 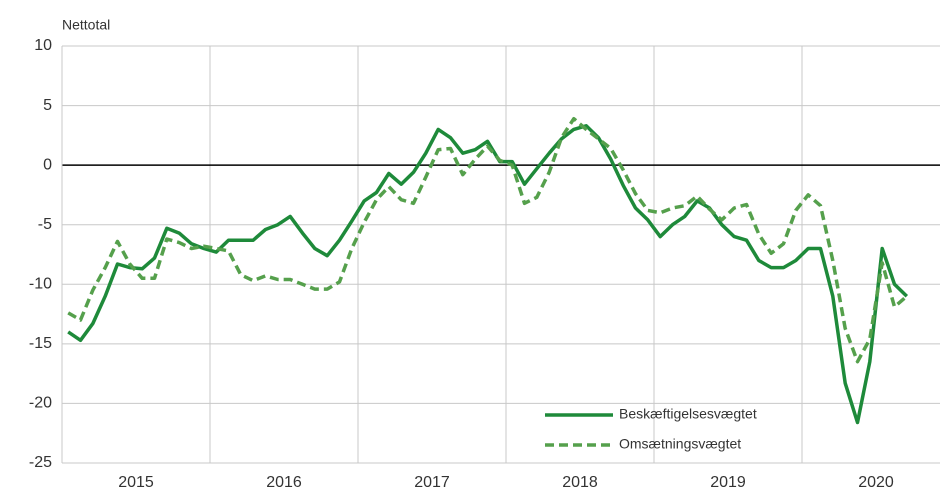 What do you see at coordinates (47, 164) in the screenshot?
I see `y-tick-label: 0` at bounding box center [47, 164].